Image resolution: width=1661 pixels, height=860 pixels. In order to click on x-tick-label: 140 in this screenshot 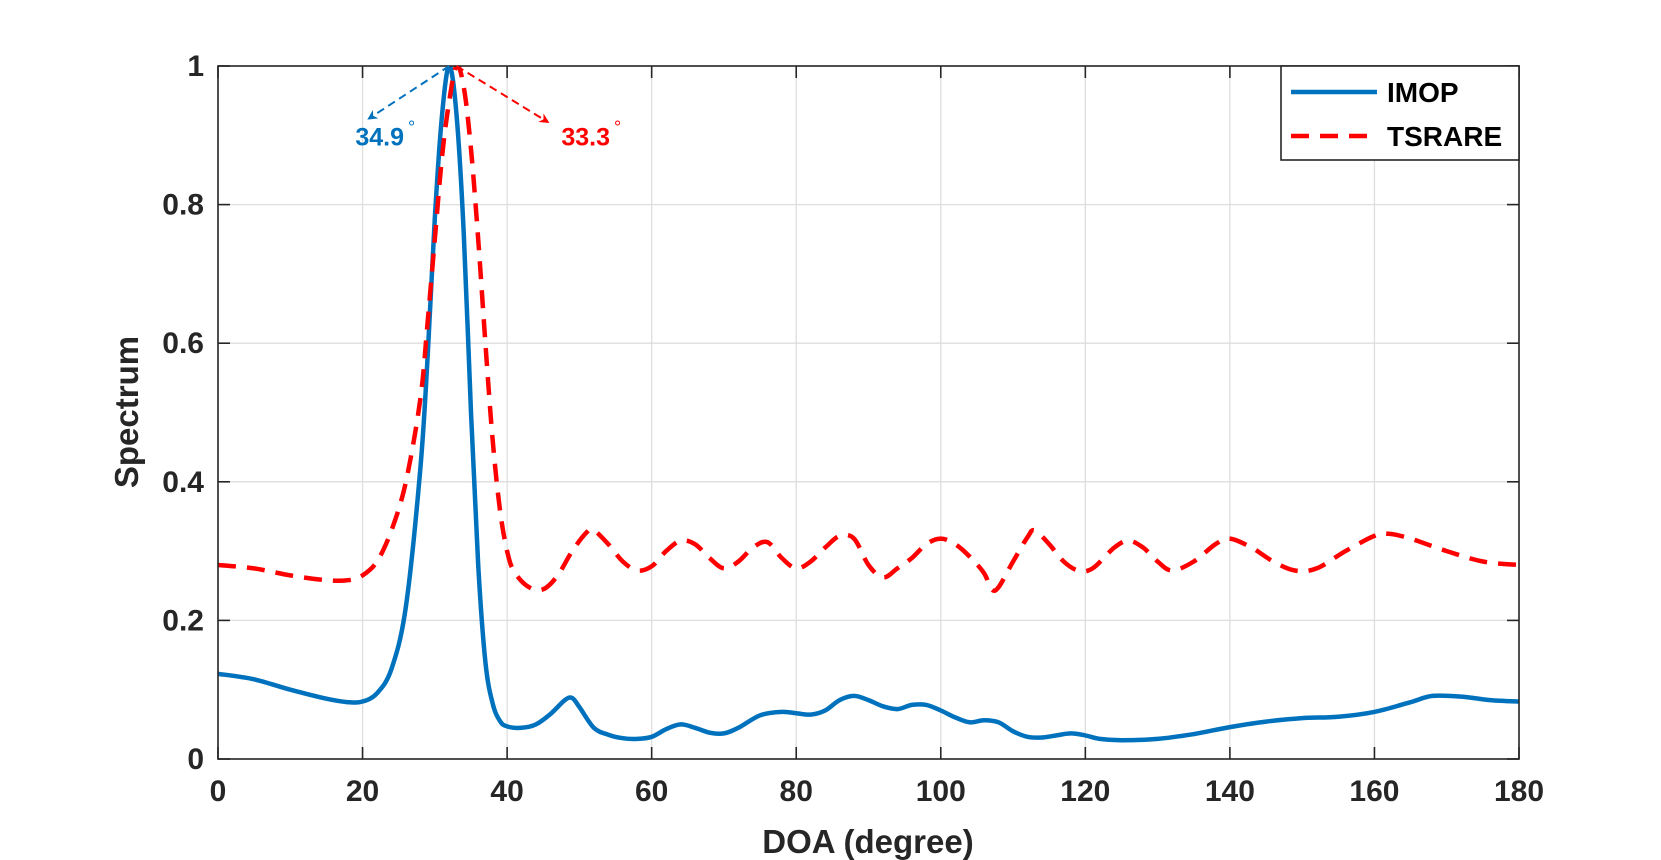, I will do `click(1230, 791)`.